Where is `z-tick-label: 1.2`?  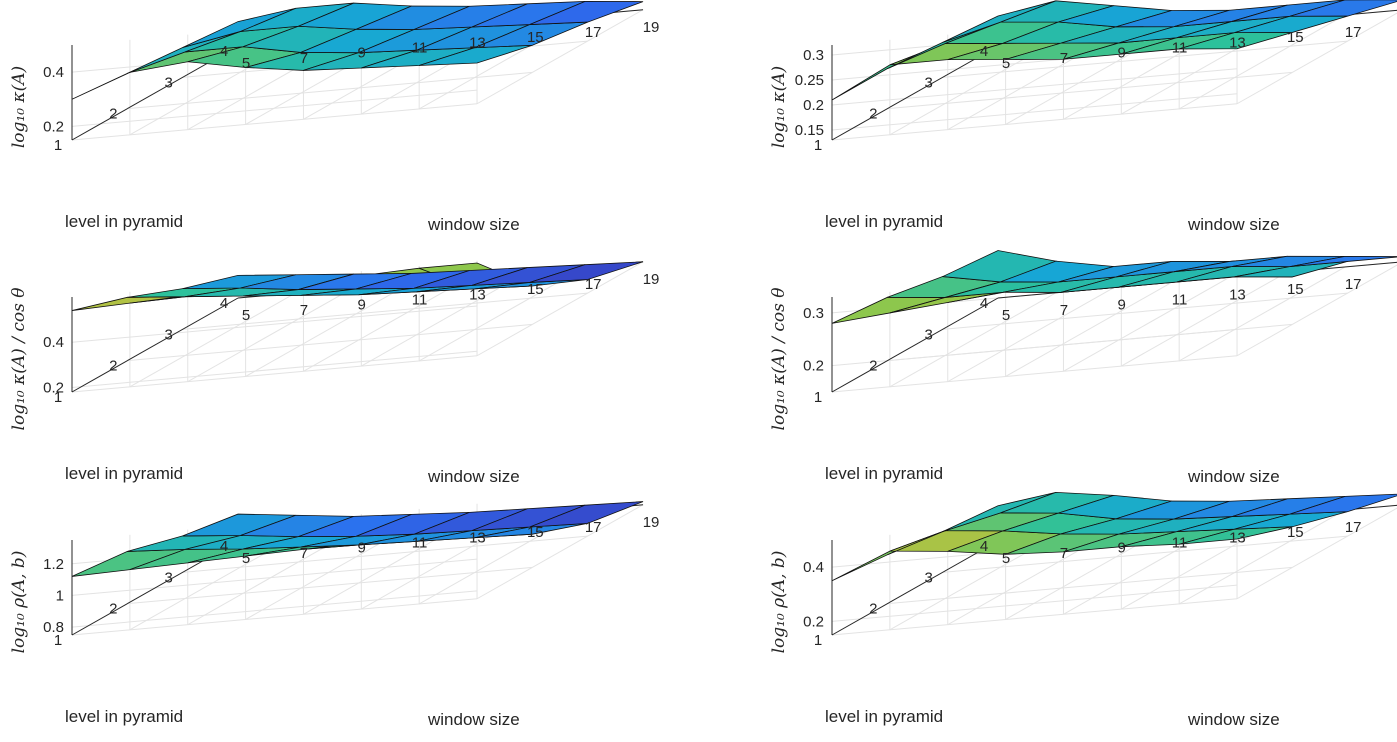
z-tick-label: 1.2 is located at coordinates (53, 564).